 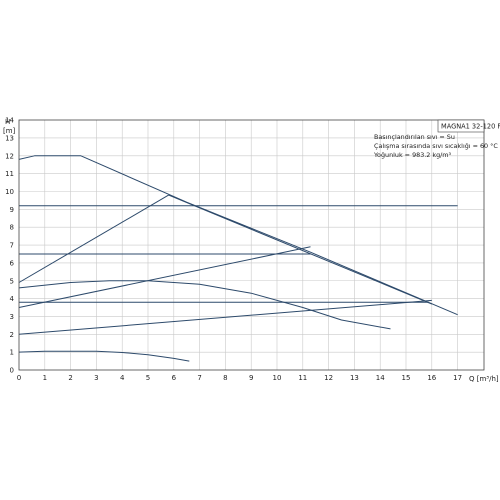 I want to click on y-tick-label: 8, so click(x=12, y=228).